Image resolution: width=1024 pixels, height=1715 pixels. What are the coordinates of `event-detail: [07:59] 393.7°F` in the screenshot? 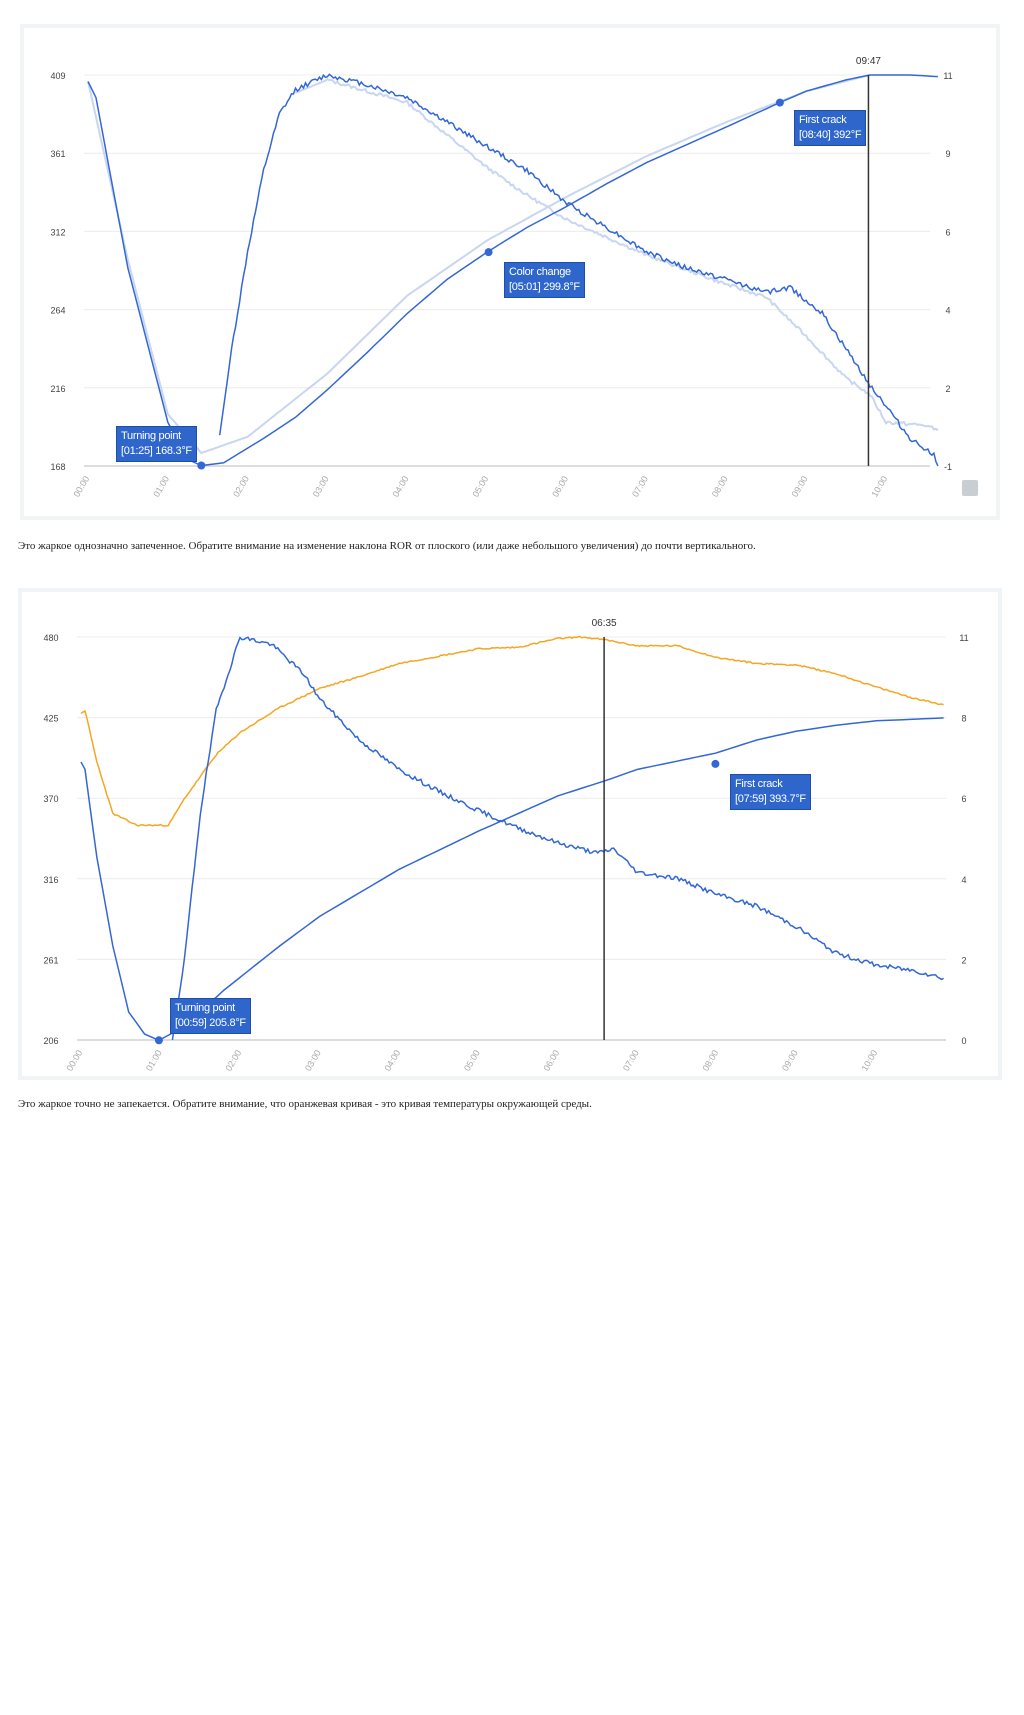 It's located at (770, 799).